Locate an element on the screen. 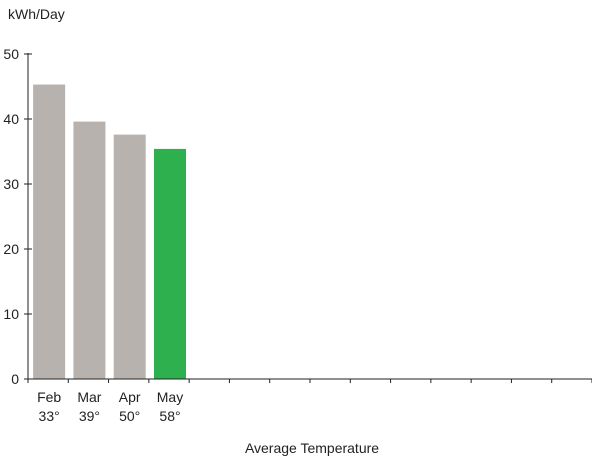  x-tick-label-temperature: 50° is located at coordinates (129, 416).